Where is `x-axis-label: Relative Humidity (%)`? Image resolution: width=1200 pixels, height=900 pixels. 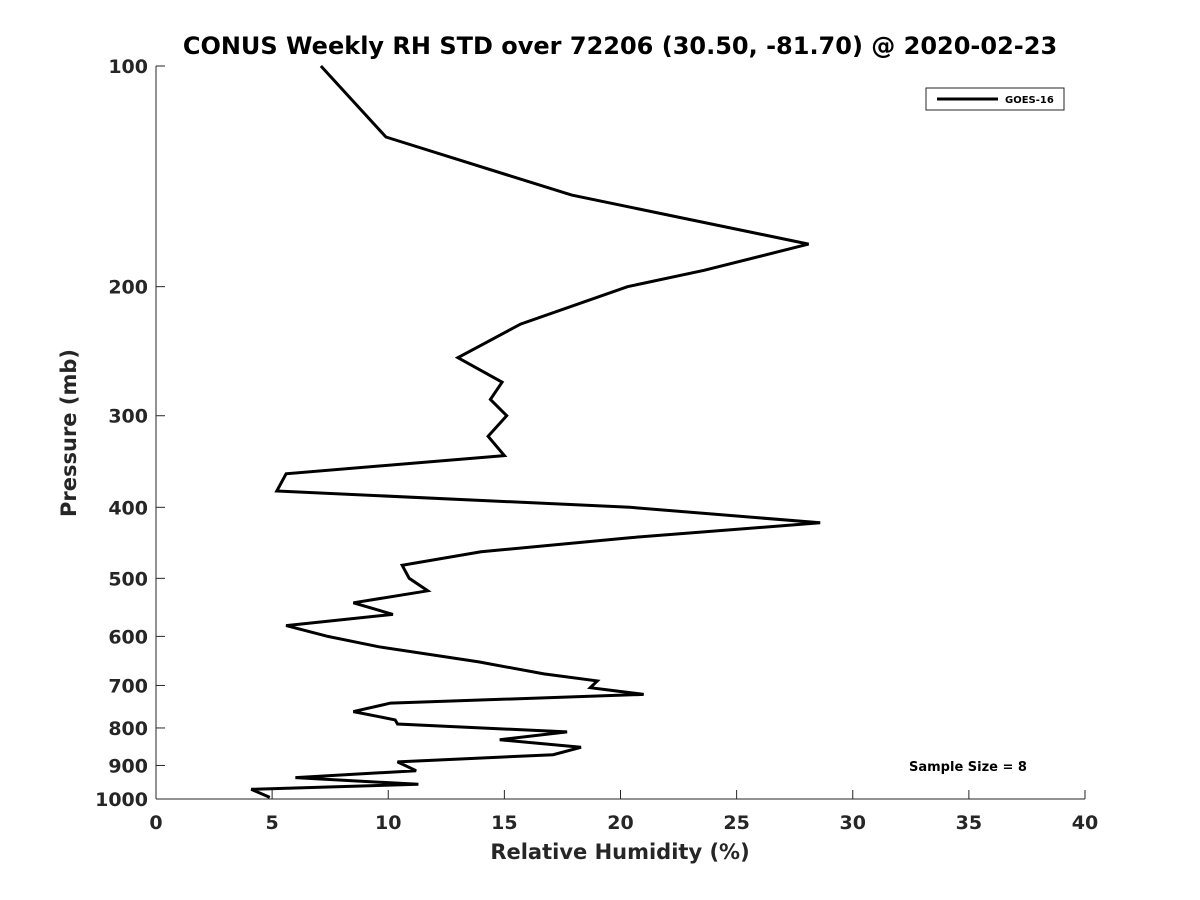 x-axis-label: Relative Humidity (%) is located at coordinates (619, 852).